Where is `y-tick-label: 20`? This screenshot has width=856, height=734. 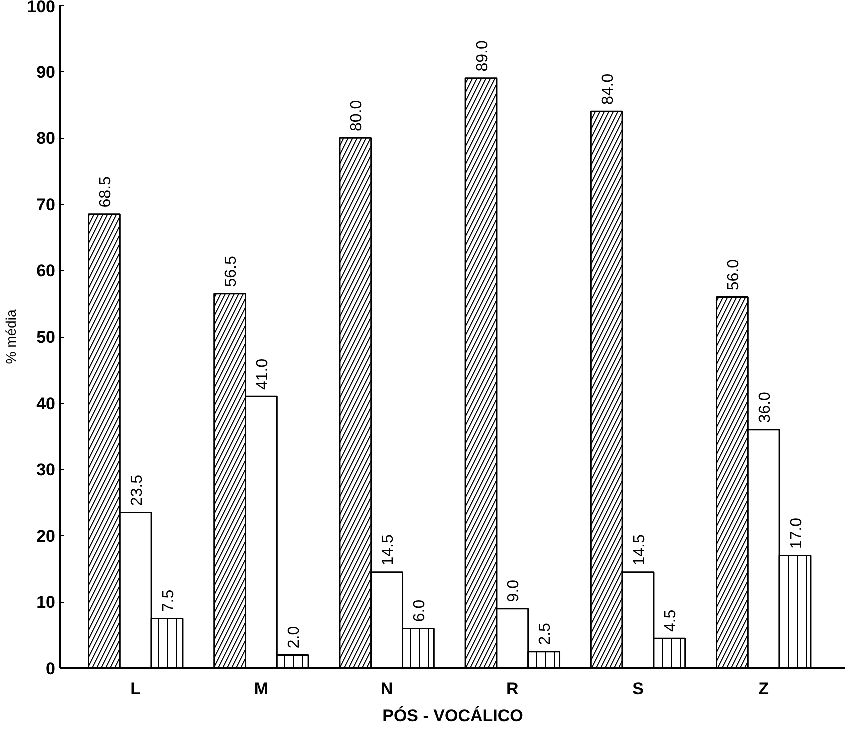
y-tick-label: 20 is located at coordinates (46, 536).